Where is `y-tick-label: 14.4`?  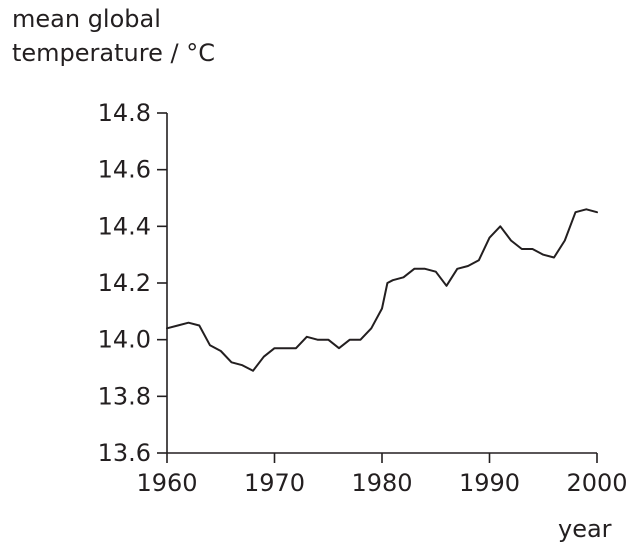
y-tick-label: 14.4 is located at coordinates (124, 226).